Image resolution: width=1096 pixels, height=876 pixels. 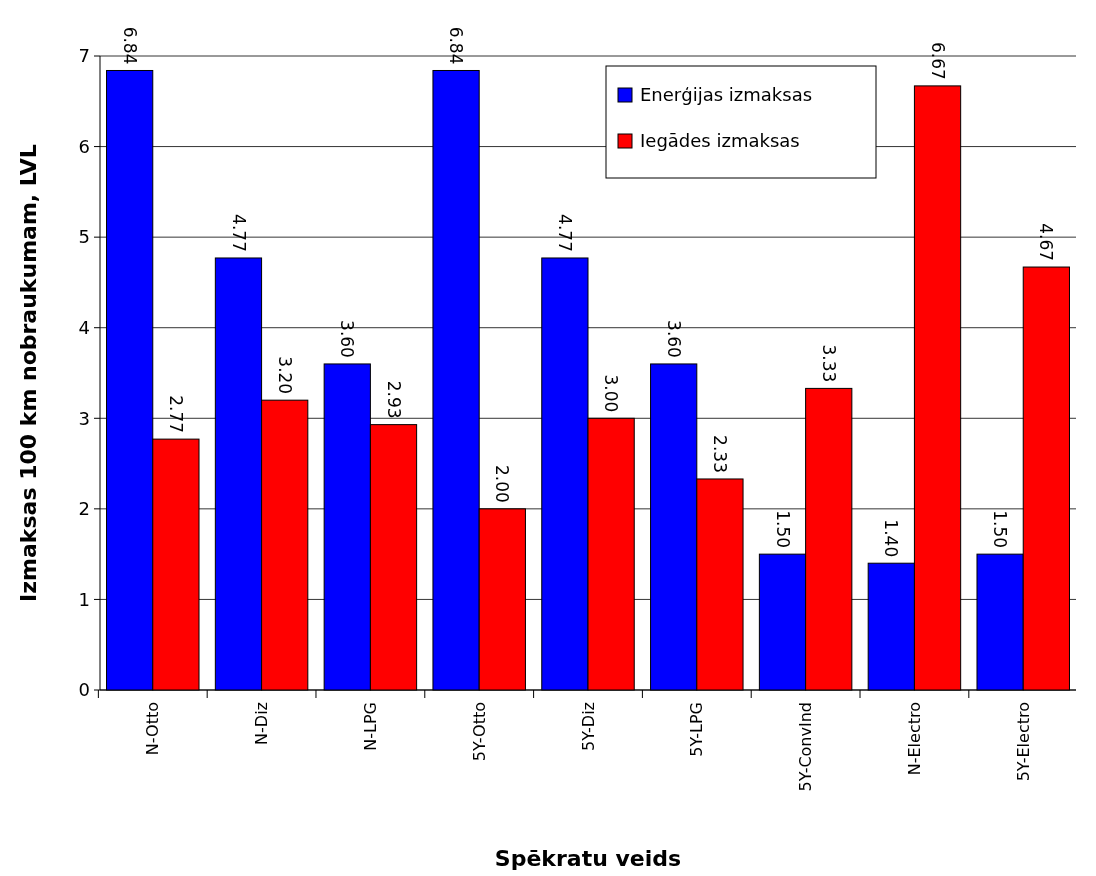 I want to click on x-tick-label: 5Y-LPG, so click(x=697, y=729).